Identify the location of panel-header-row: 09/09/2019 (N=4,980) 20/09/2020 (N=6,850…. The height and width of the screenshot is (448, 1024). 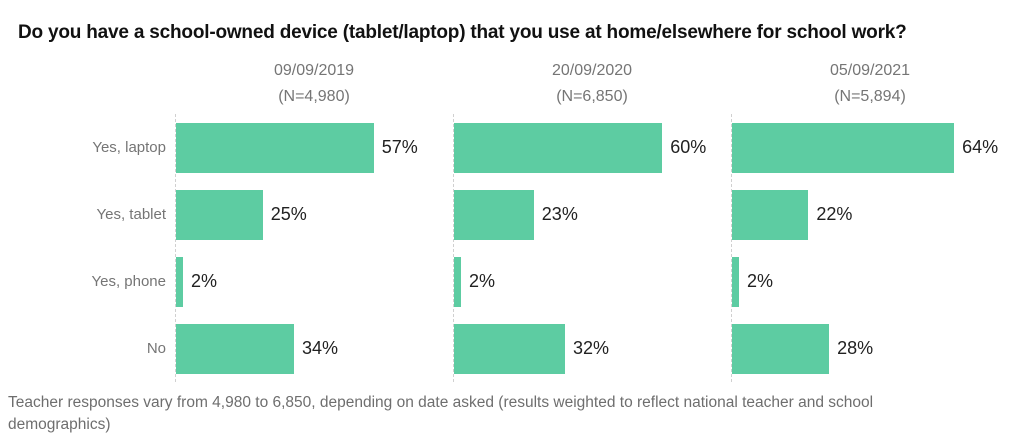
(504, 84).